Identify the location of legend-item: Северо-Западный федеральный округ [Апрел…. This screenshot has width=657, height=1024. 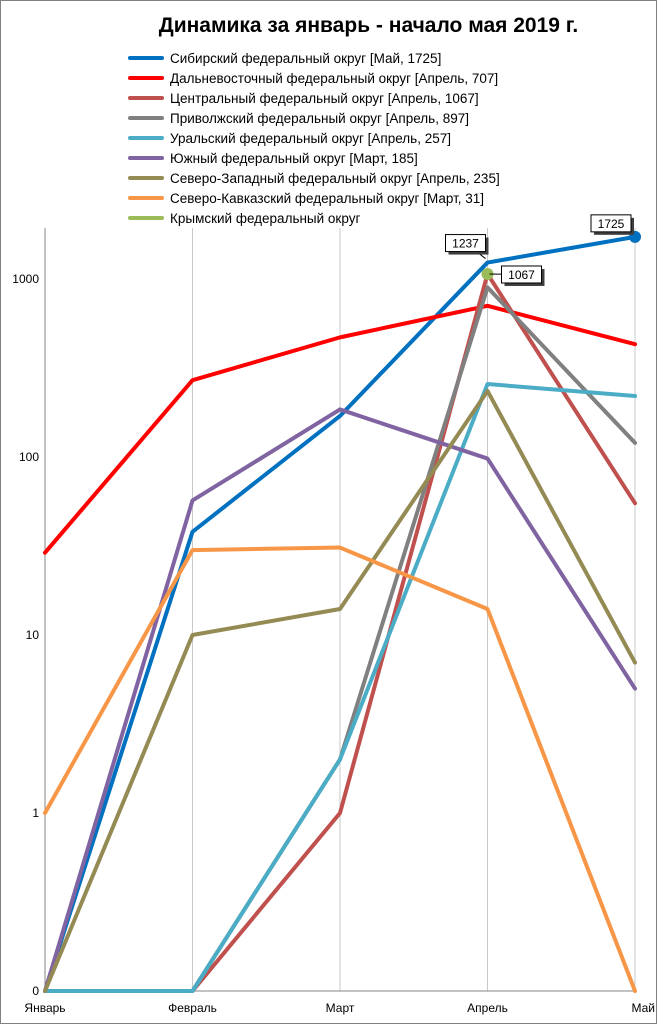
(314, 178).